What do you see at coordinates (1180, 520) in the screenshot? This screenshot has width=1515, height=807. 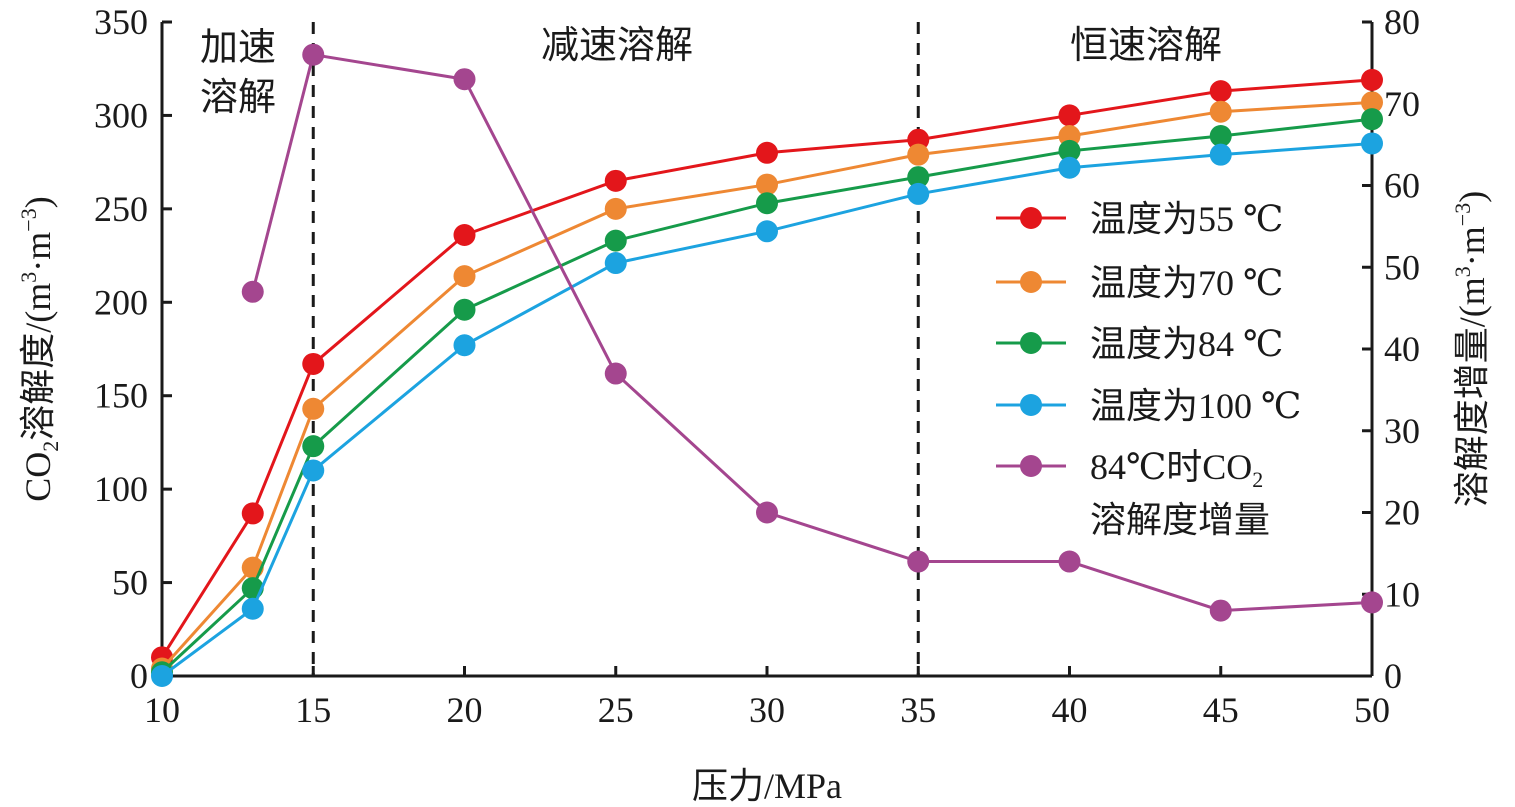 I see `legend-label-line2: 溶解度增量` at bounding box center [1180, 520].